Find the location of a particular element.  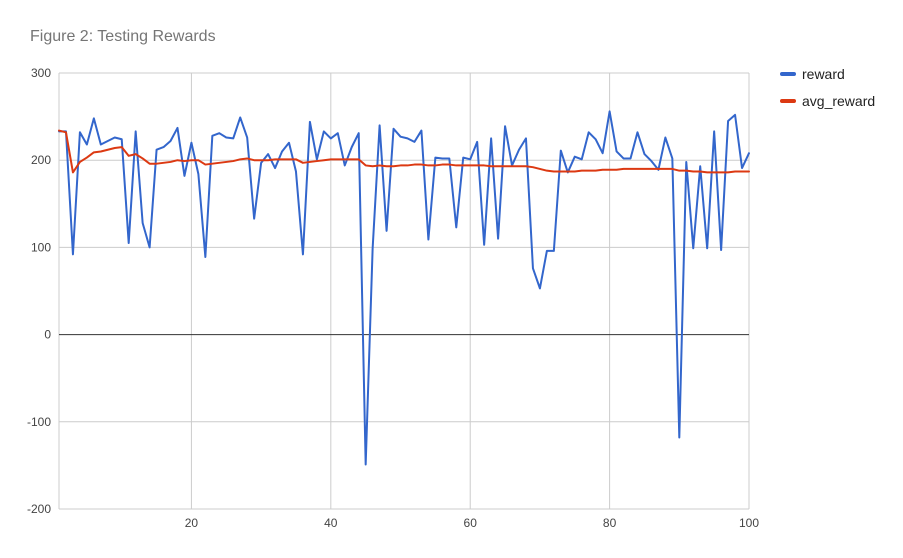

legend: reward avg_reward is located at coordinates (827, 87).